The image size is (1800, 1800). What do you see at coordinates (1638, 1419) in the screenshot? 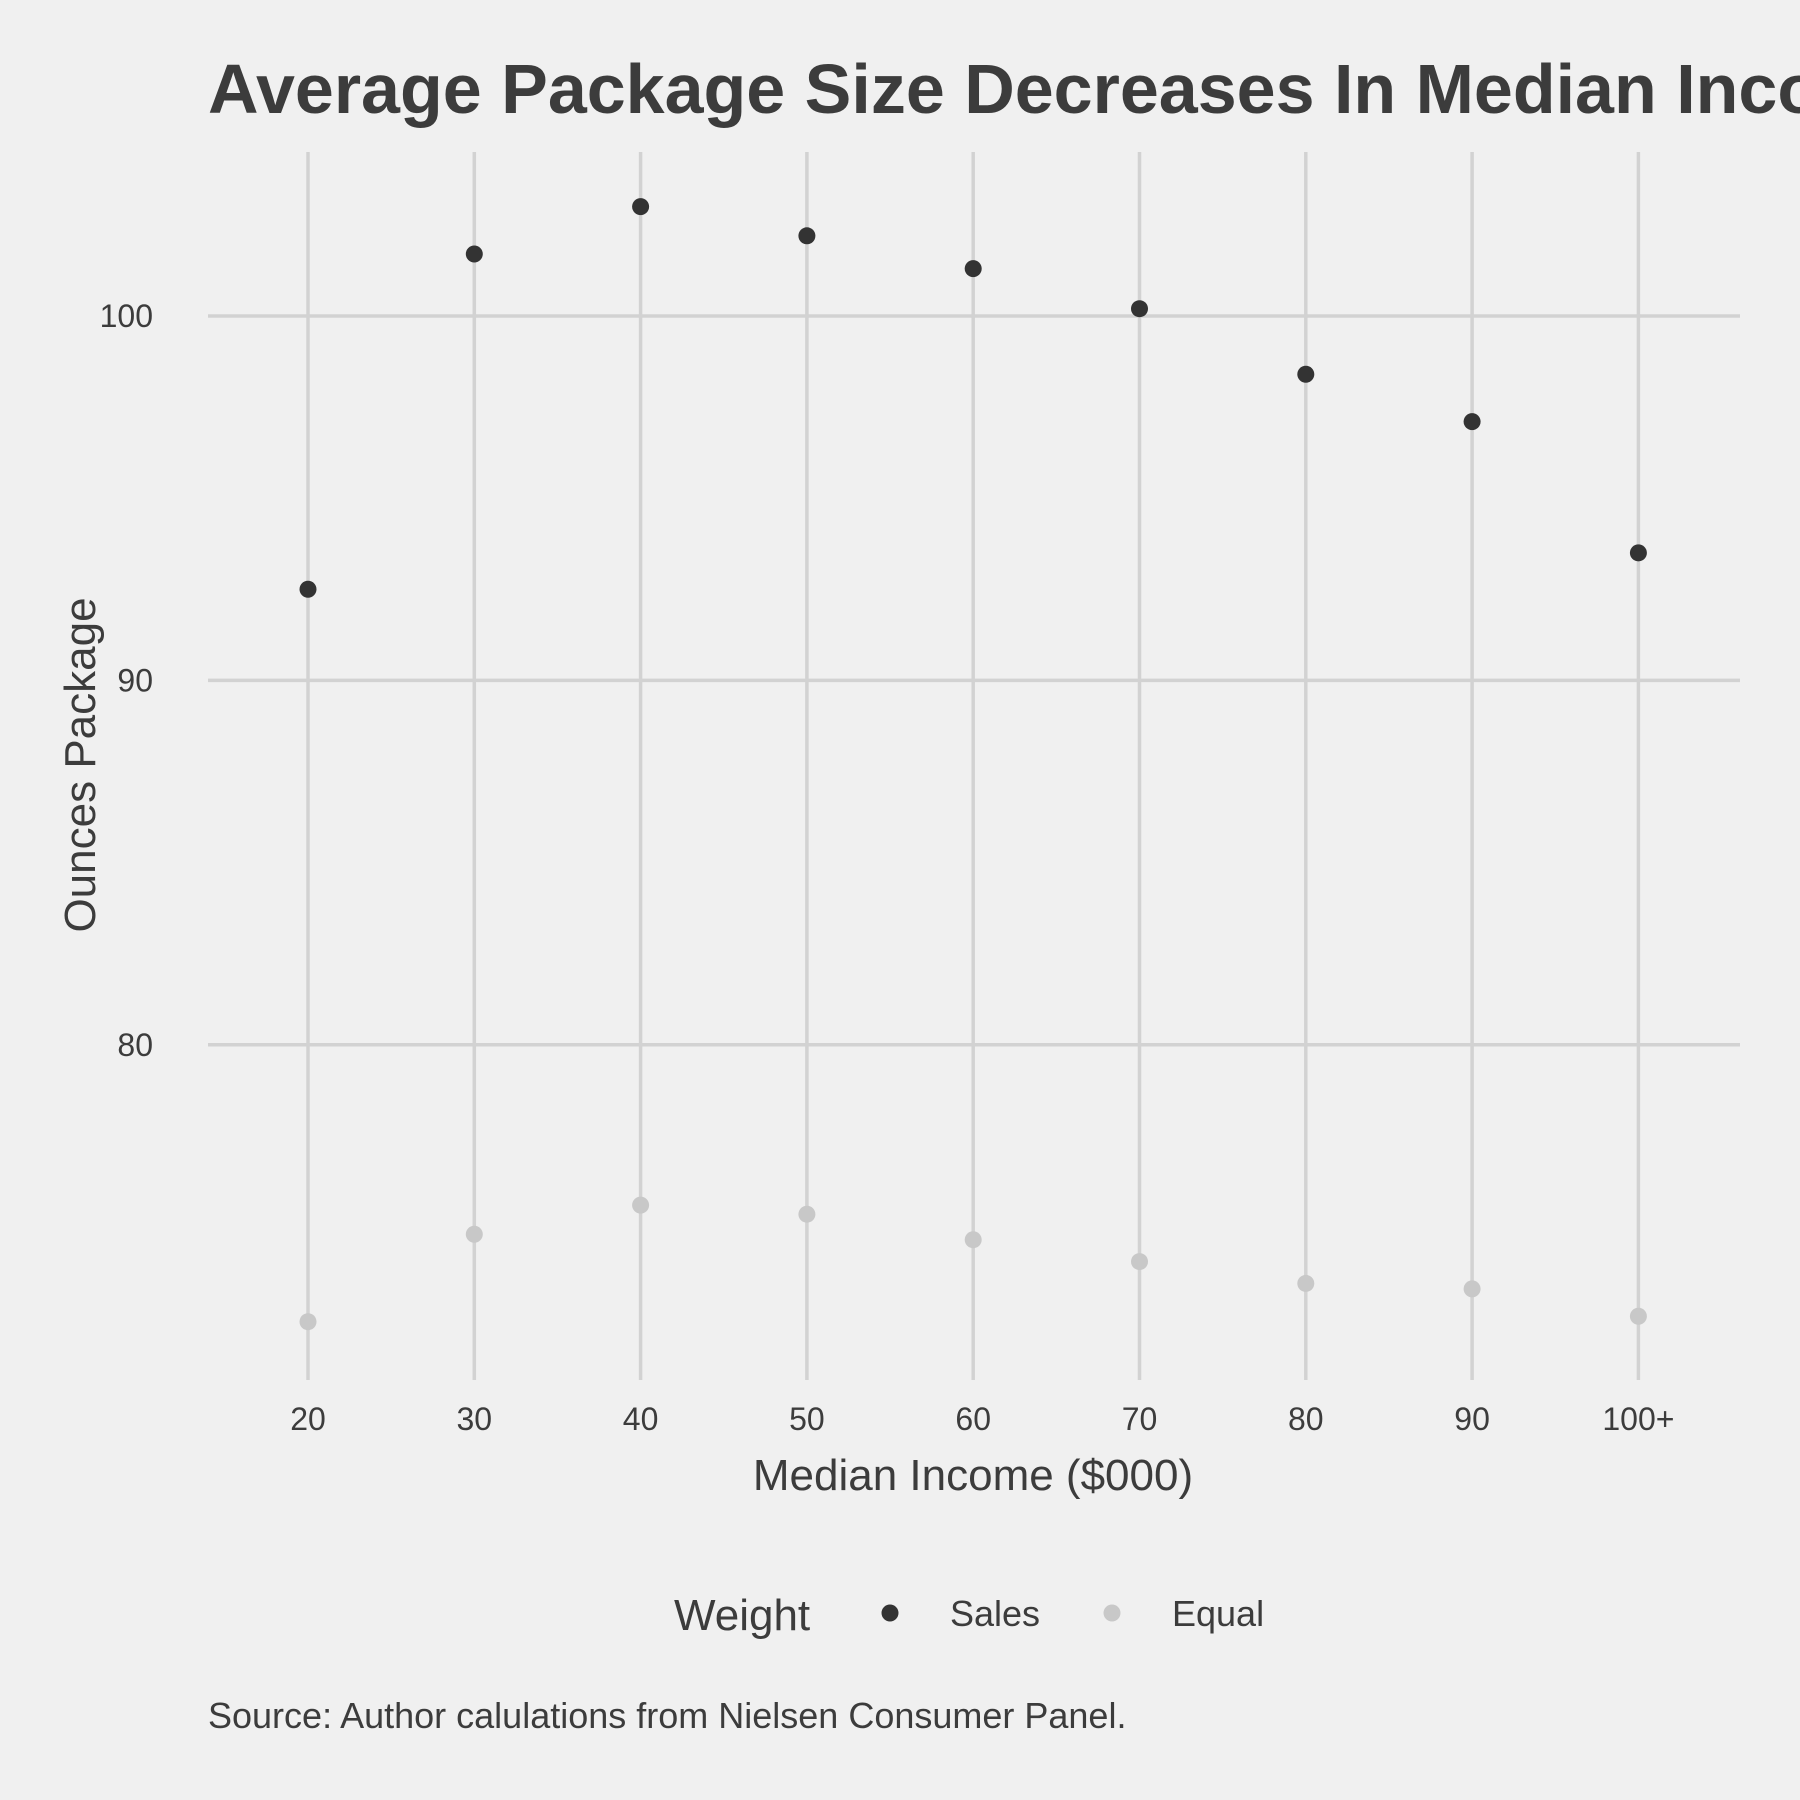
I see `x-tick-label: 100+` at bounding box center [1638, 1419].